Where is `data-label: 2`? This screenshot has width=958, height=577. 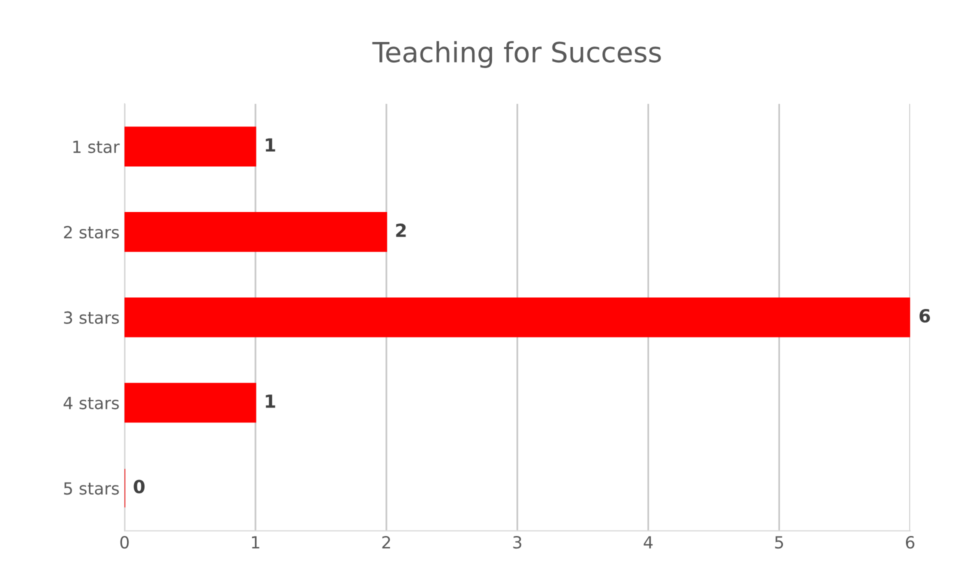 data-label: 2 is located at coordinates (401, 230).